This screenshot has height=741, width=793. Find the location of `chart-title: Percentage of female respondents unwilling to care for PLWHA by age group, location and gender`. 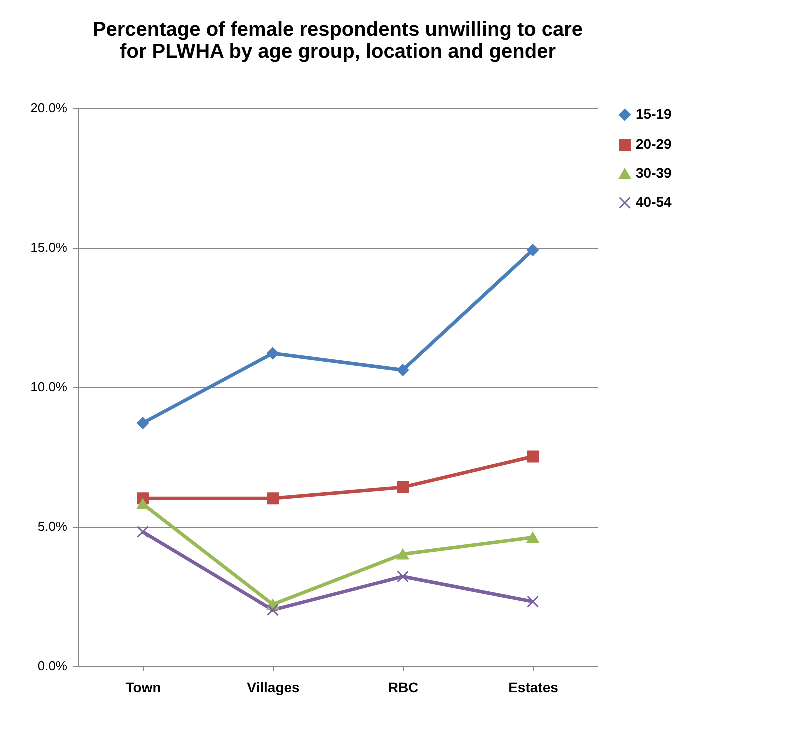

chart-title: Percentage of female respondents unwilling to care for PLWHA by age group, location and gender is located at coordinates (338, 41).